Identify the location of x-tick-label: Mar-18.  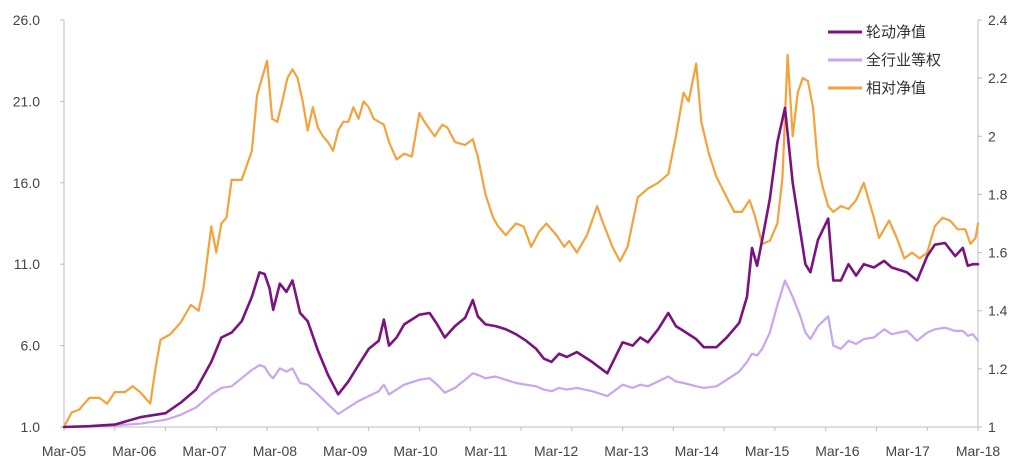
(978, 451).